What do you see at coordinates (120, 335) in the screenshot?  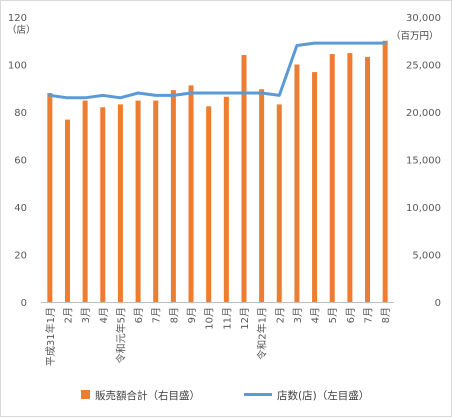 I see `x-axis-tick-label: 令和元年5月` at bounding box center [120, 335].